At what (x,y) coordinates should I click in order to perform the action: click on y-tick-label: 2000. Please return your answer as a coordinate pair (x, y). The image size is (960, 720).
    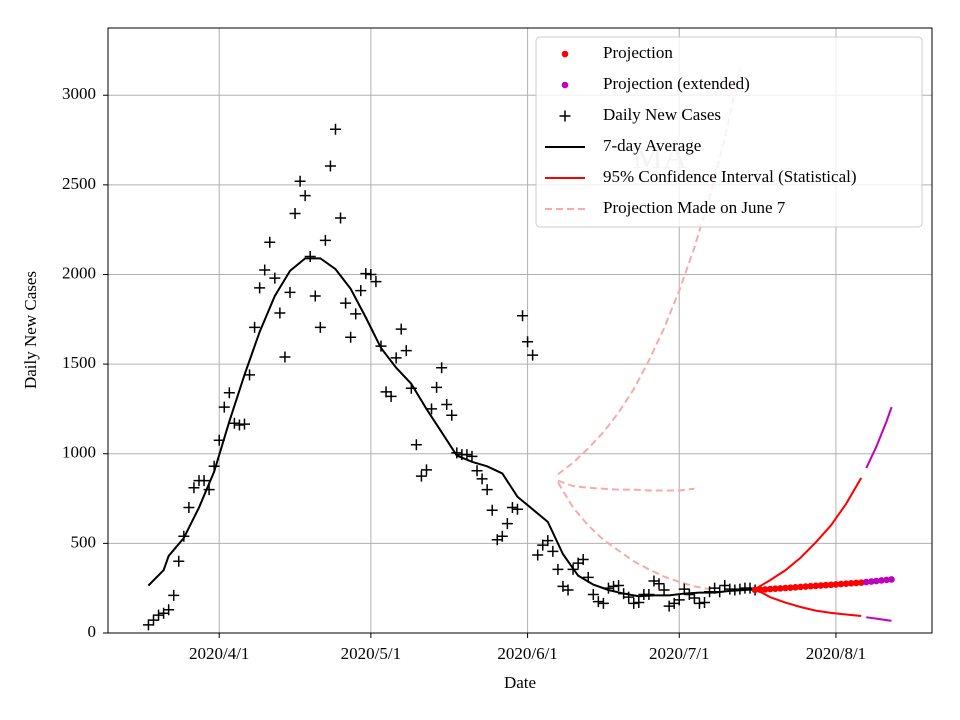
    Looking at the image, I should click on (79, 272).